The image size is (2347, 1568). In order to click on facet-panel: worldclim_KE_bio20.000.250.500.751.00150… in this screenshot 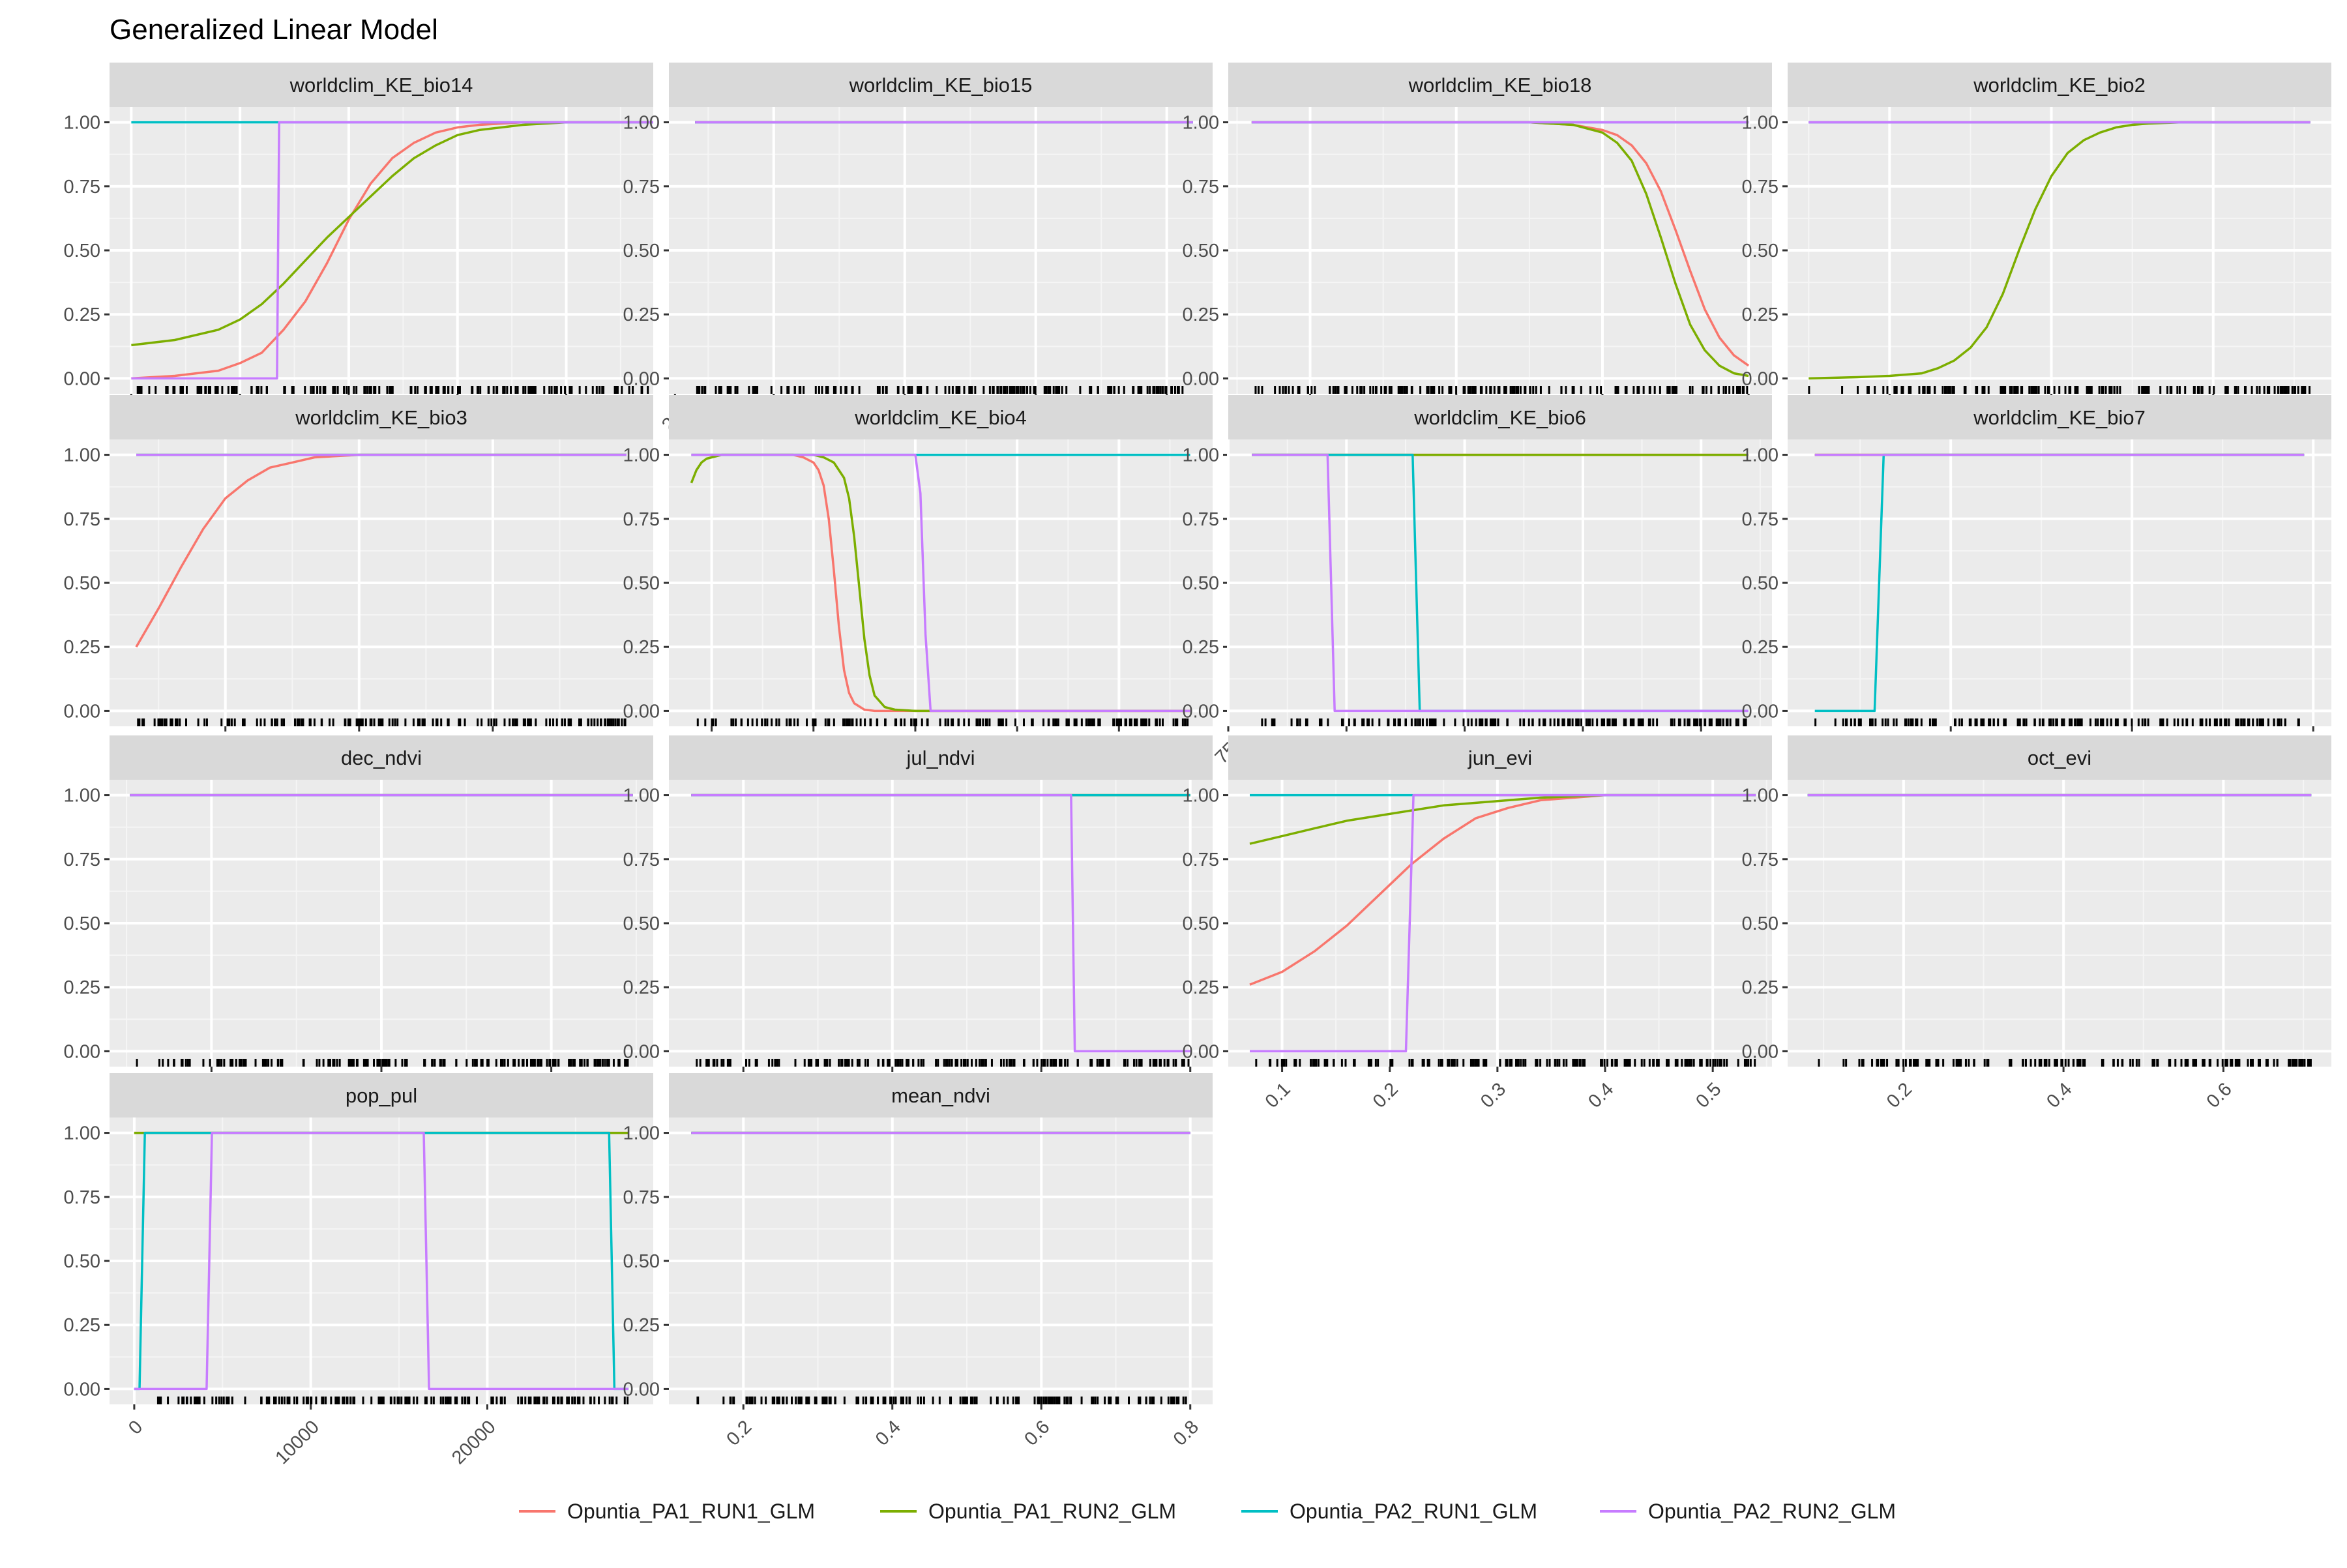, I will do `click(2037, 253)`.